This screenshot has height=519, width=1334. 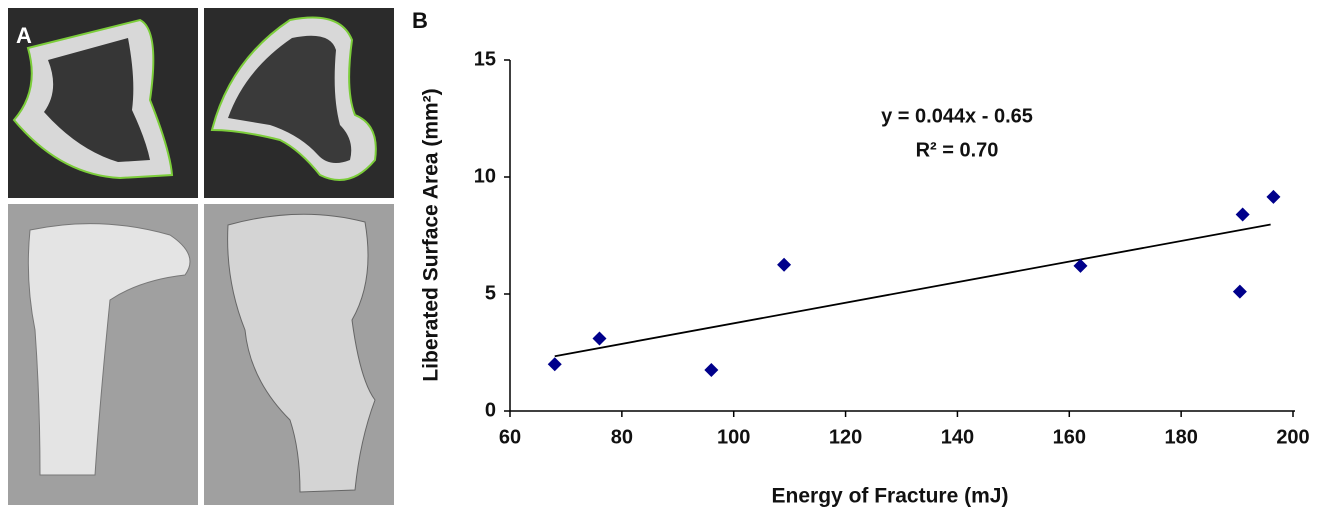 What do you see at coordinates (957, 116) in the screenshot?
I see `equation: y = 0.044x - 0.65` at bounding box center [957, 116].